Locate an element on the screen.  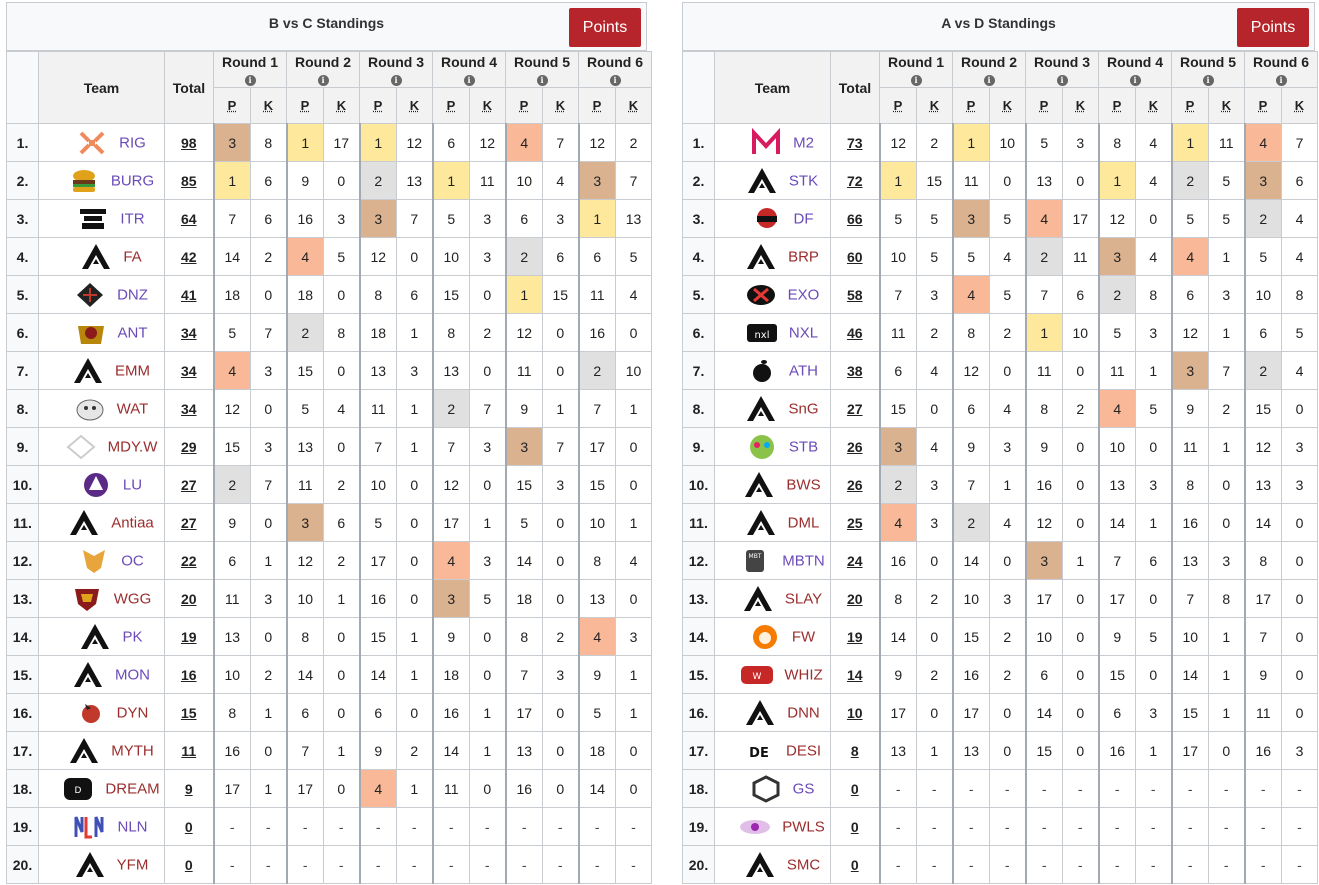
mbt-logo-icon: MBT is located at coordinates (755, 561).